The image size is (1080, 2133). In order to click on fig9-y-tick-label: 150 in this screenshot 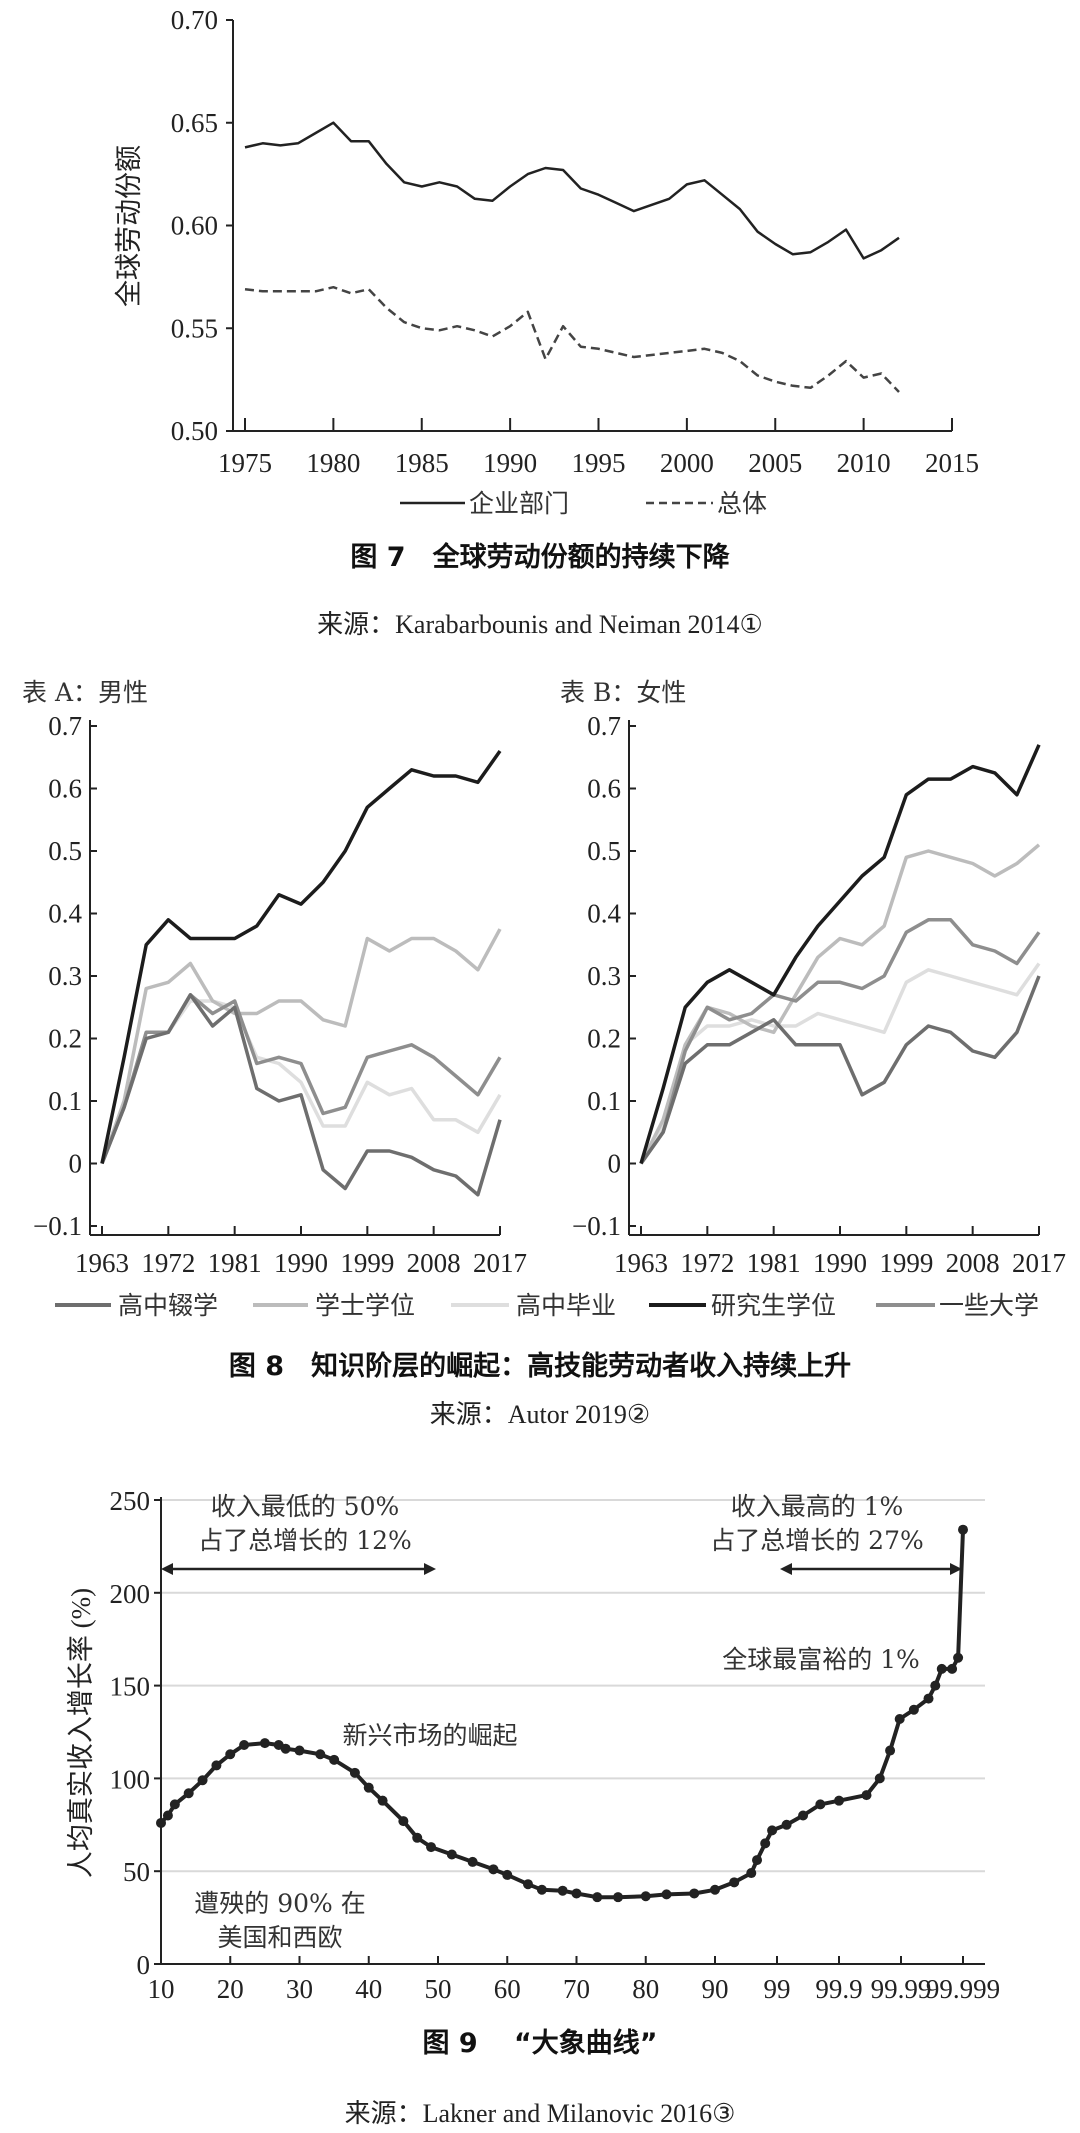, I will do `click(130, 1687)`.